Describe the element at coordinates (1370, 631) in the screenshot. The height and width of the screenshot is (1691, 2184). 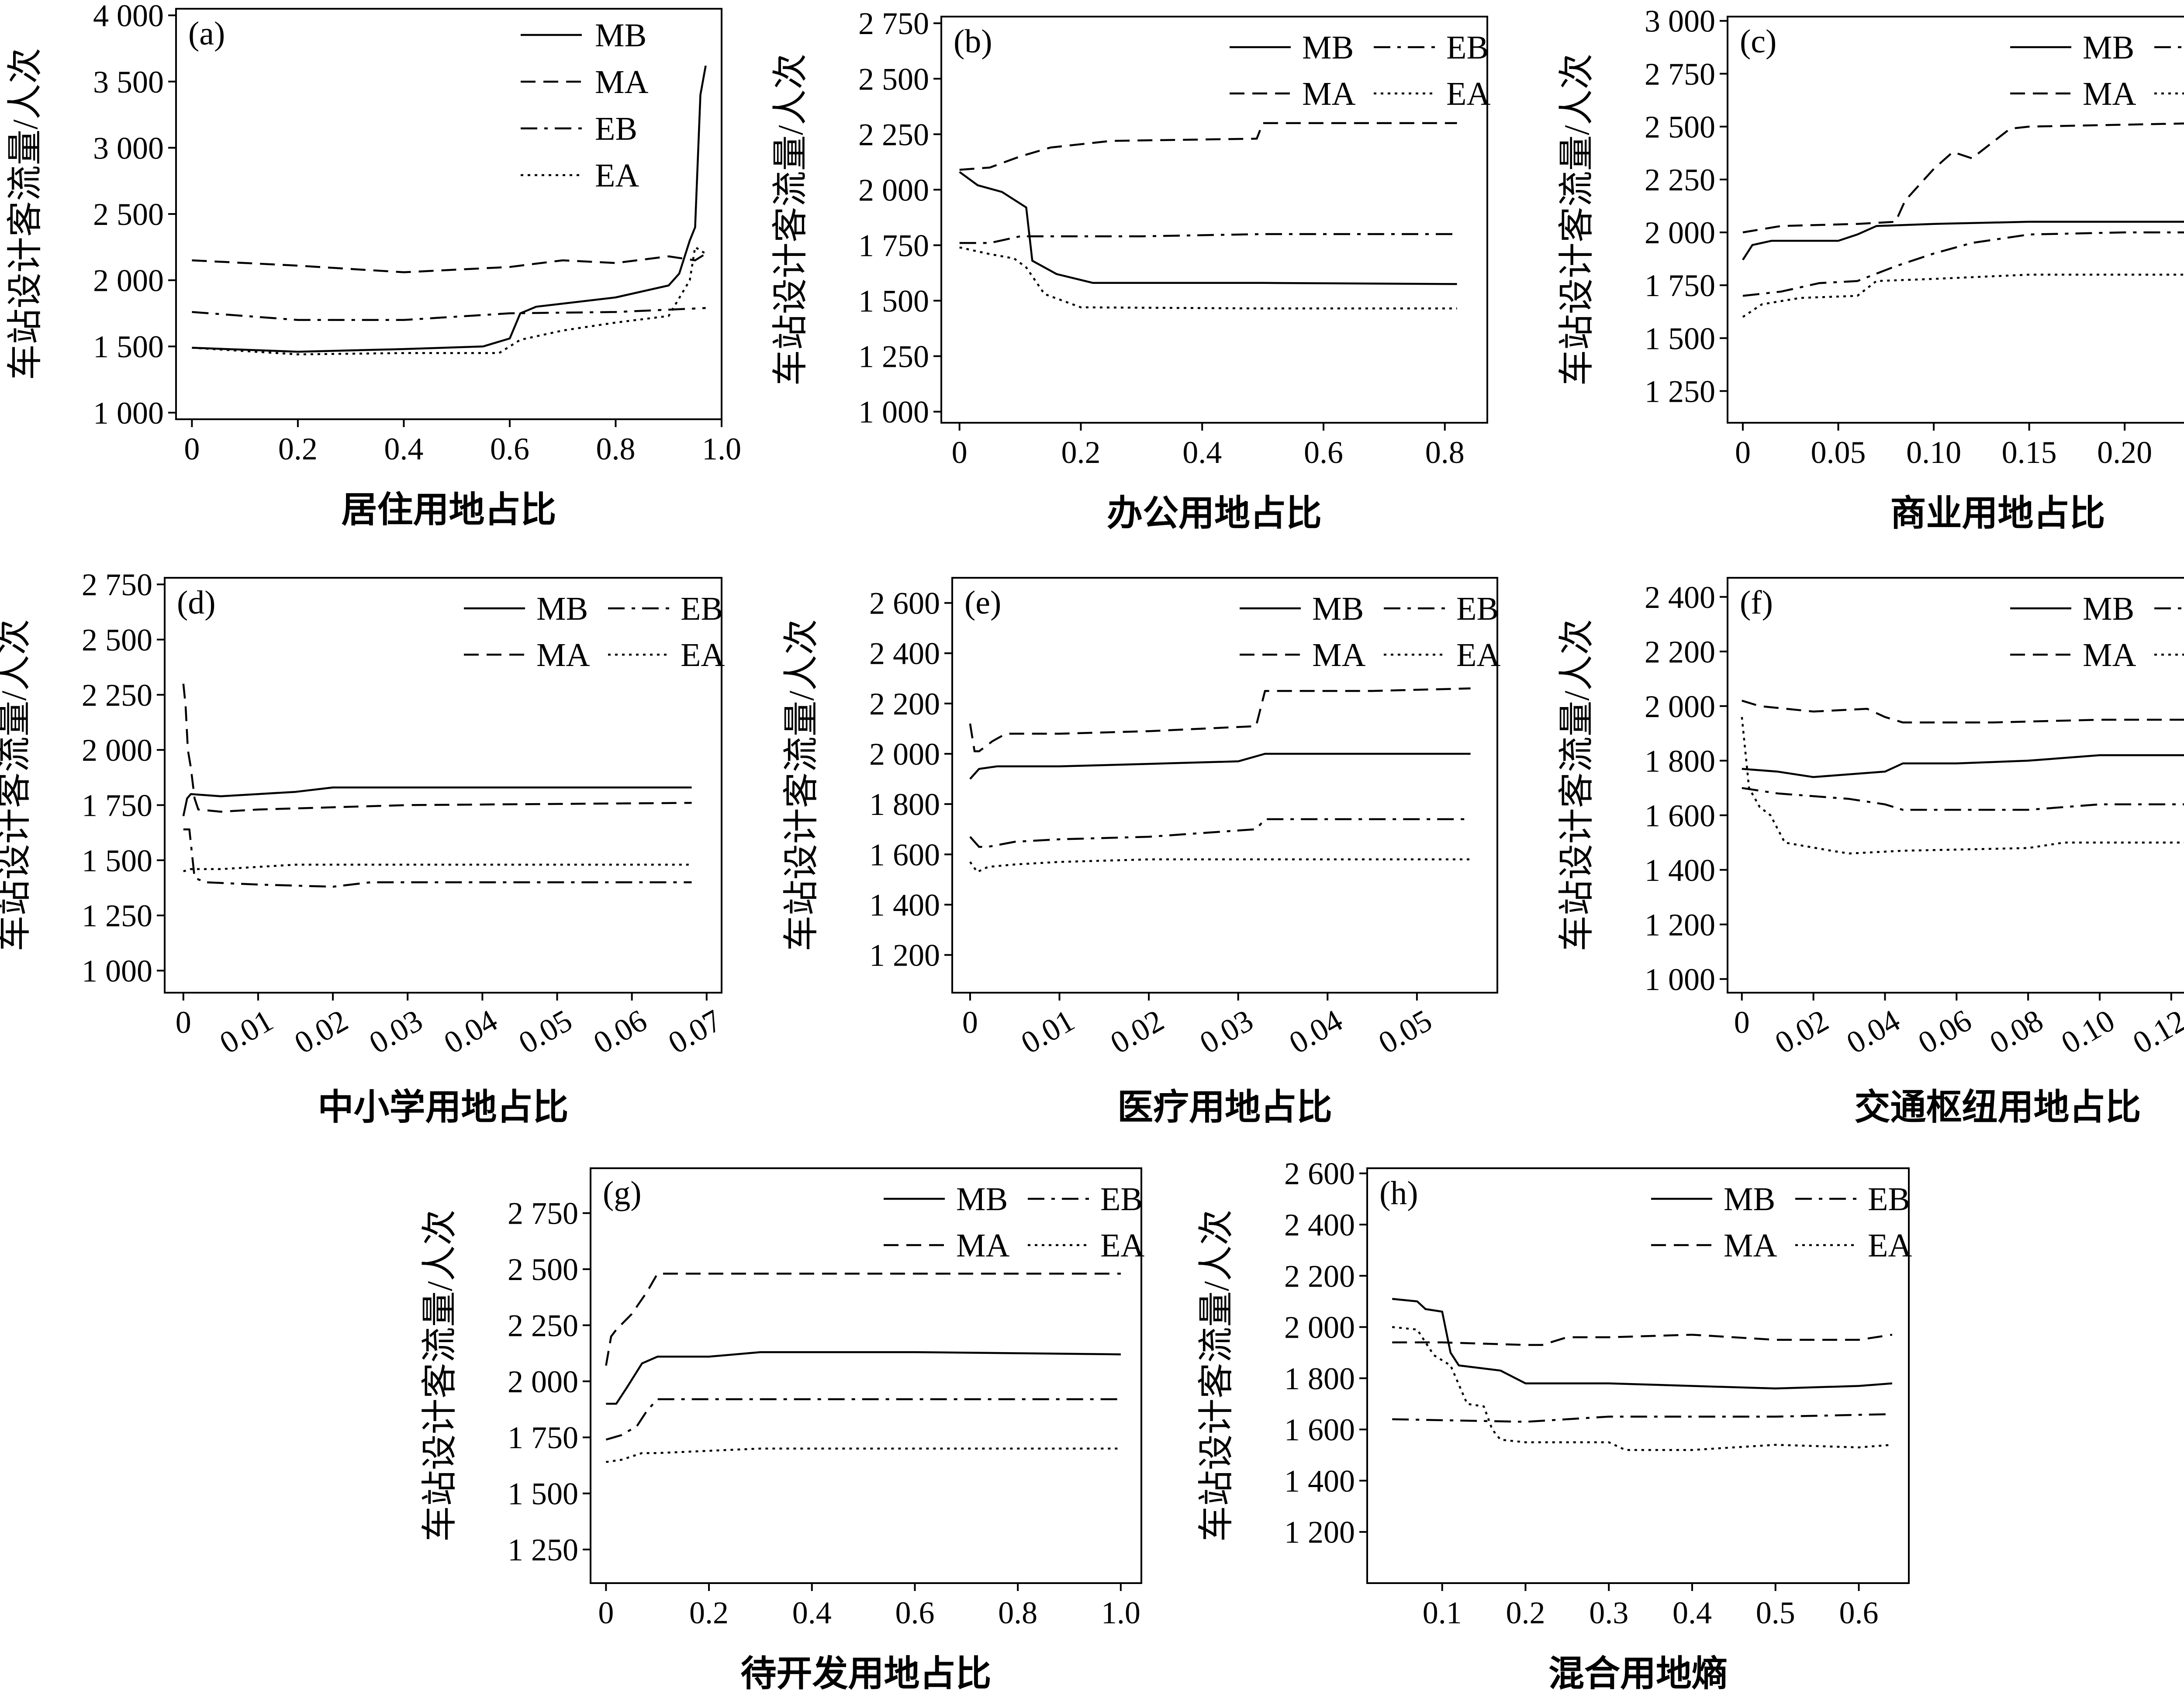
I see `legend: MB EB MA EA` at that location.